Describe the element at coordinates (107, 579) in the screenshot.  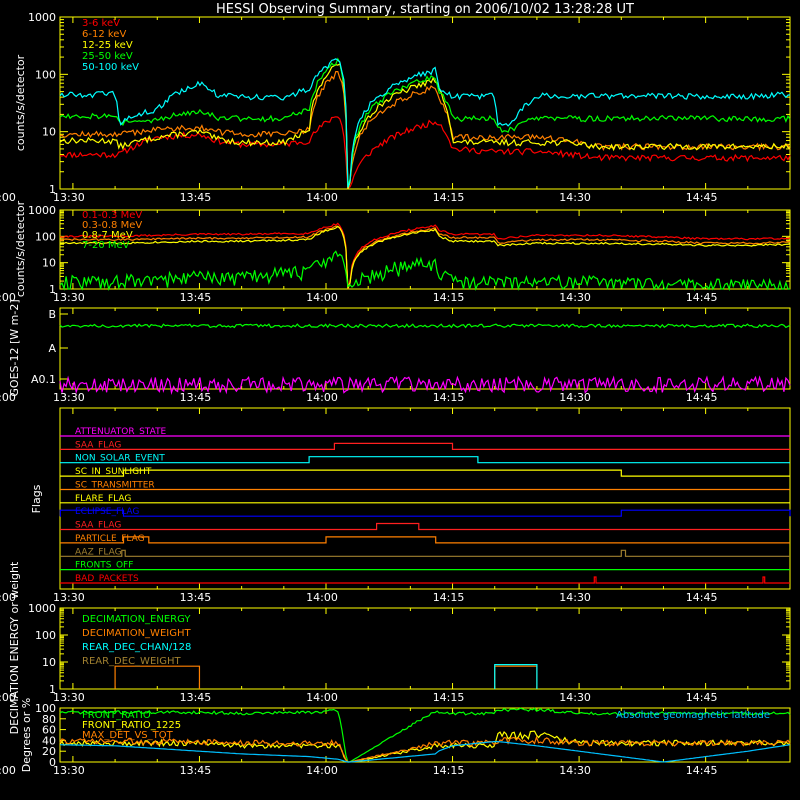
I see `flag-label: BAD_PACKETS` at that location.